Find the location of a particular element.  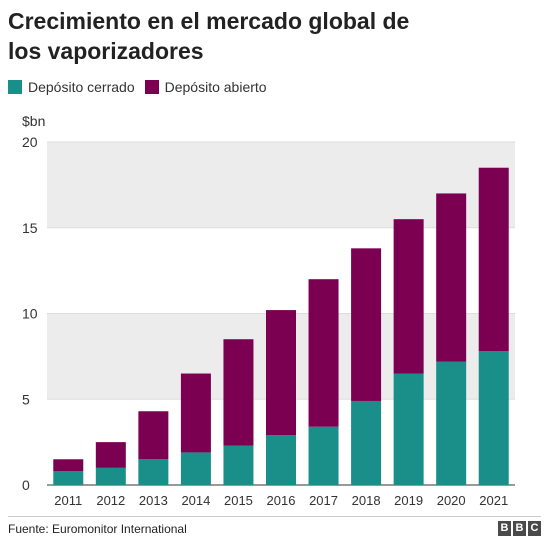

bbc-logo-block-2: B is located at coordinates (519, 528).